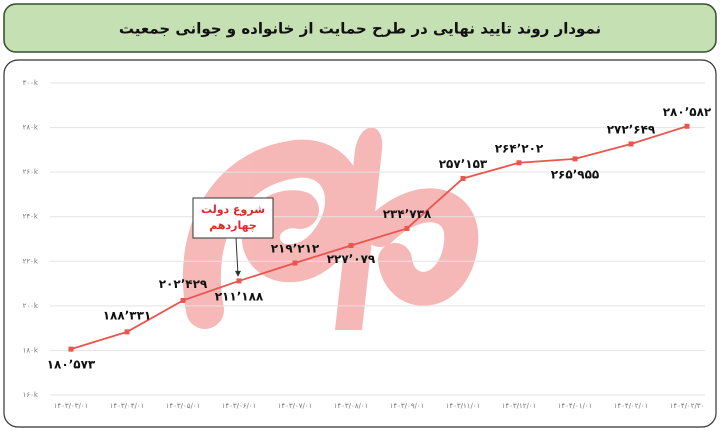 This screenshot has width=720, height=431. I want to click on x-tick-label: ۱۴۰۳/۰۶/۰۱, so click(239, 406).